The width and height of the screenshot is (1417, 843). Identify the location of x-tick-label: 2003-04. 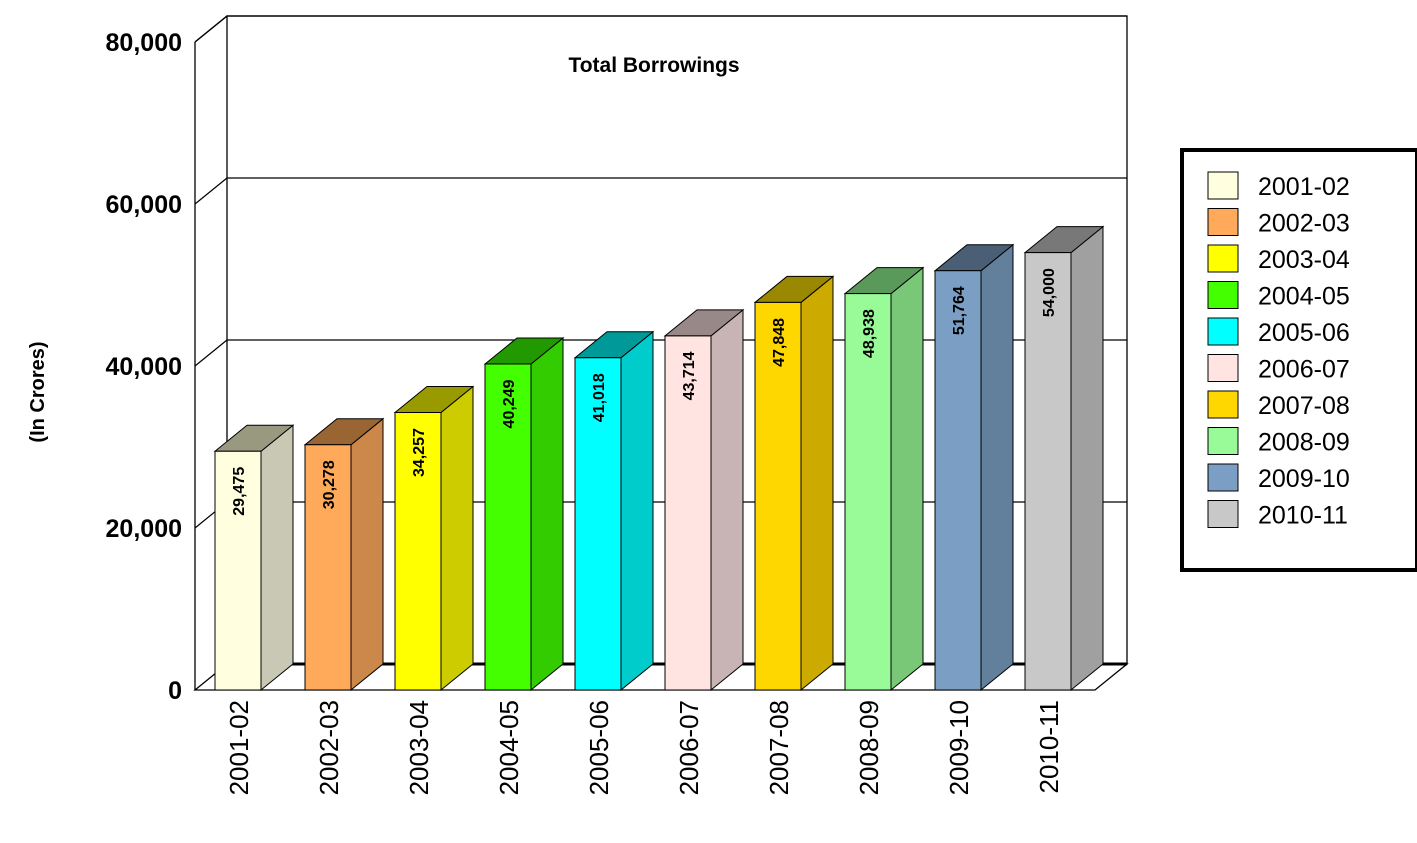
(419, 747).